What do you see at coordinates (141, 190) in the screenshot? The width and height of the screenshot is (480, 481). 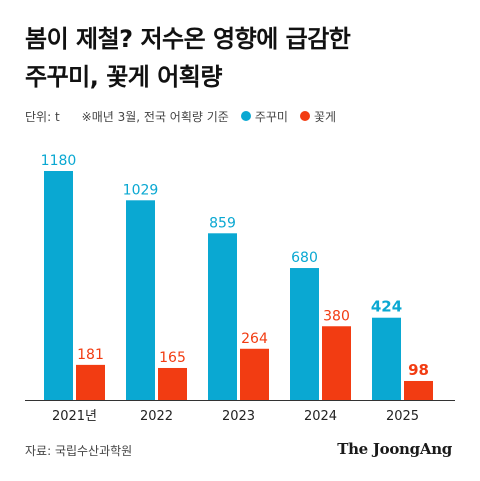 I see `data-label-jukkumi-1: 1029` at bounding box center [141, 190].